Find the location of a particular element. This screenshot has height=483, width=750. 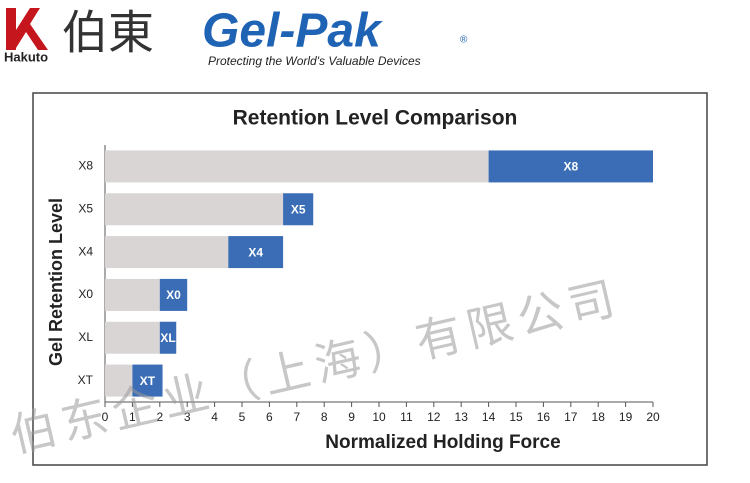

x-tick-label: 13 is located at coordinates (462, 417).